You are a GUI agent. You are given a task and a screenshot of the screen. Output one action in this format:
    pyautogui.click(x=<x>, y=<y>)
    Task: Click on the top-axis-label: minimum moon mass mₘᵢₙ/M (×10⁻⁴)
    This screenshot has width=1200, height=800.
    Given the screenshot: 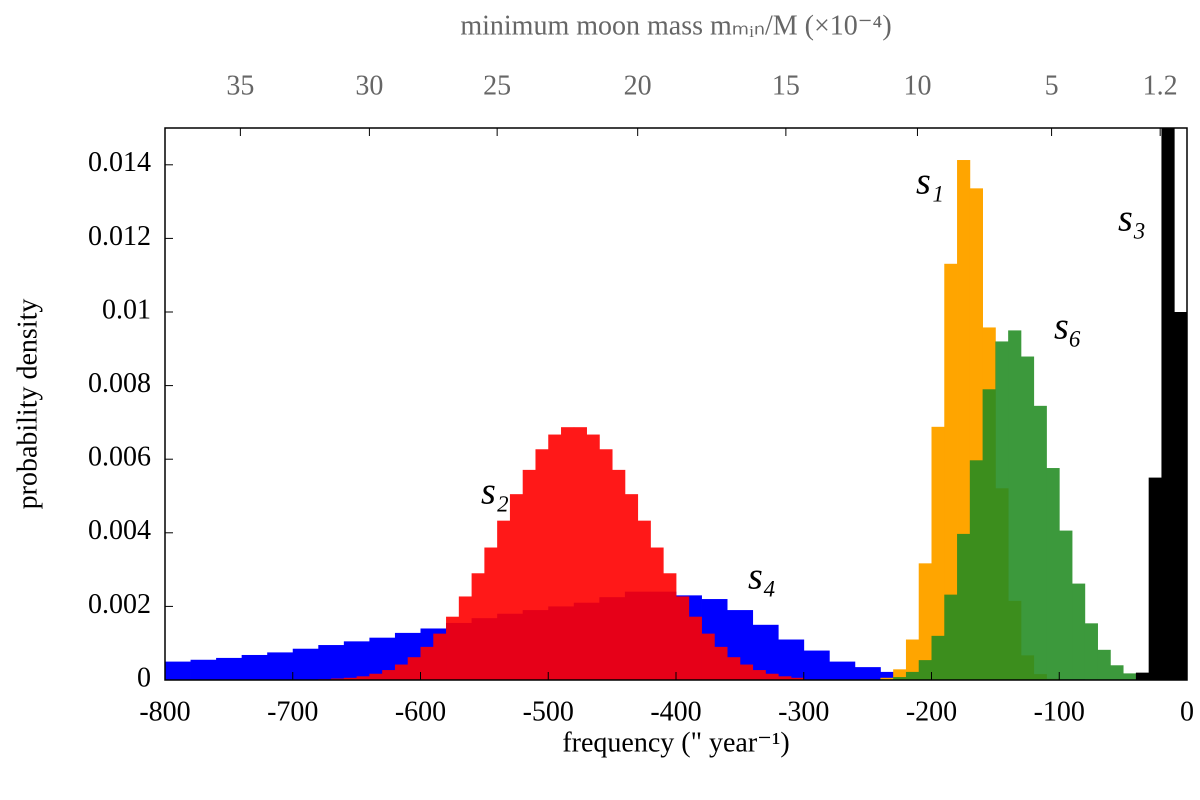 What is the action you would take?
    pyautogui.click(x=675, y=25)
    